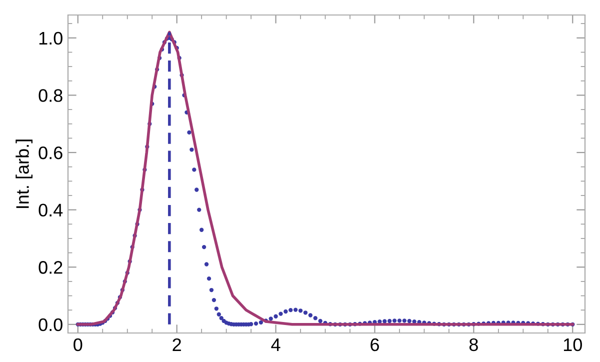  I want to click on y-tick-label: 0.2, so click(50, 267).